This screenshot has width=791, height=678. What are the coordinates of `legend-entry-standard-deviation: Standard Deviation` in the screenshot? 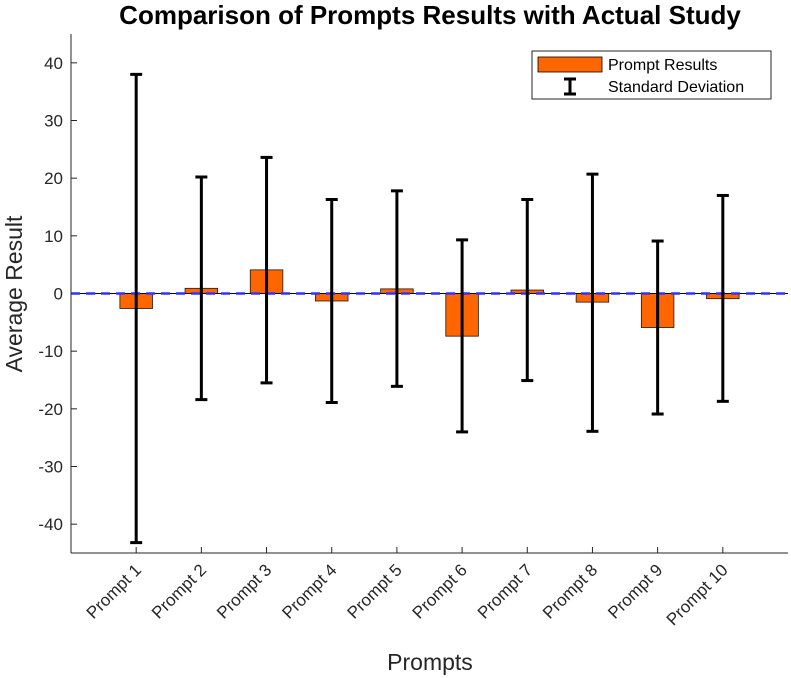 It's located at (676, 87).